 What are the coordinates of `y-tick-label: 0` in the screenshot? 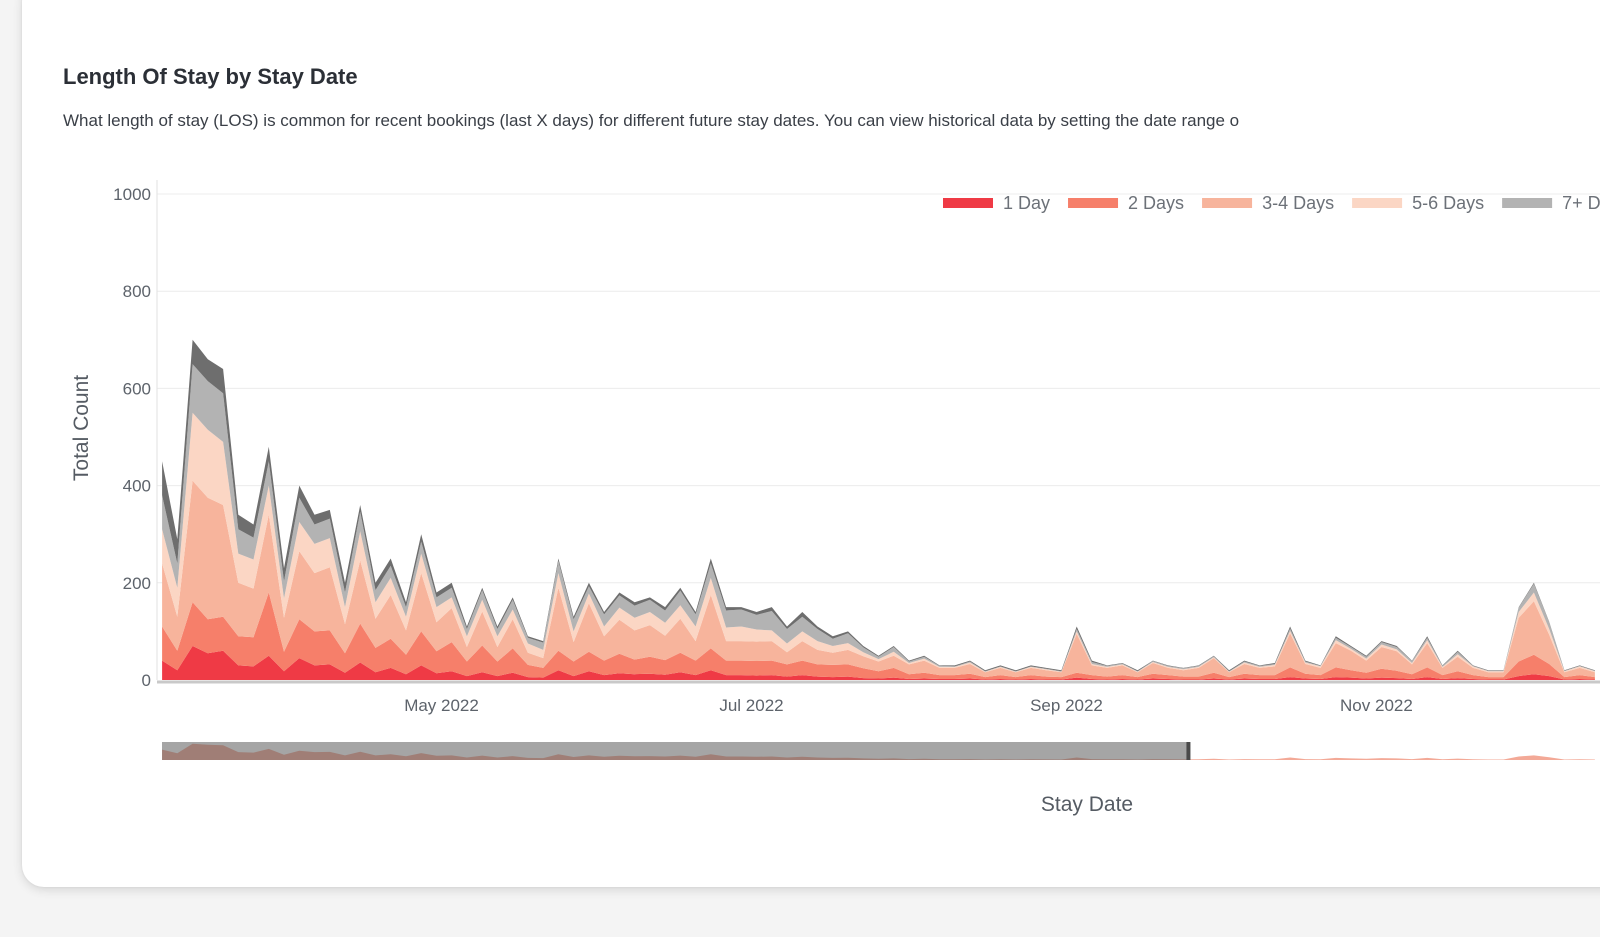 It's located at (146, 680).